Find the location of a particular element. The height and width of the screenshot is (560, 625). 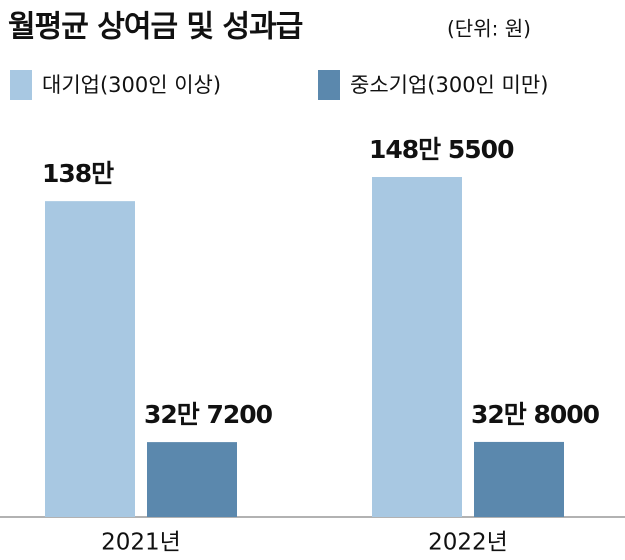

legend-label: 대기업(300인 이상) is located at coordinates (131, 85).